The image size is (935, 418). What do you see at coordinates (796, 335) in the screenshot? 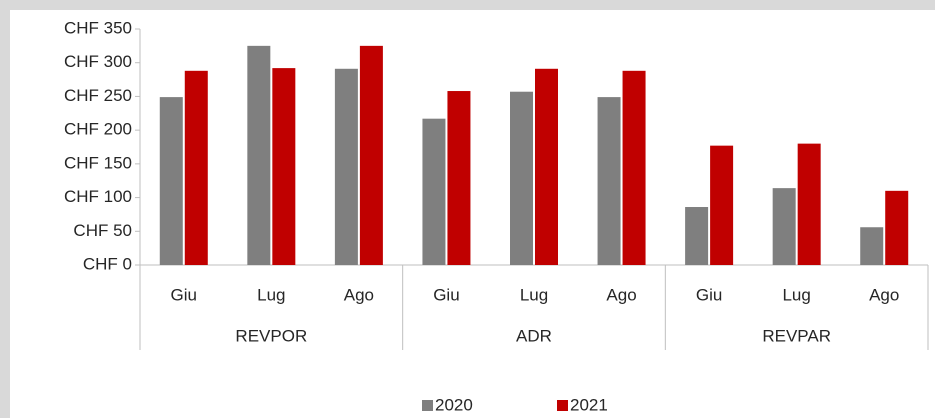
I see `group-label: REVPAR` at bounding box center [796, 335].